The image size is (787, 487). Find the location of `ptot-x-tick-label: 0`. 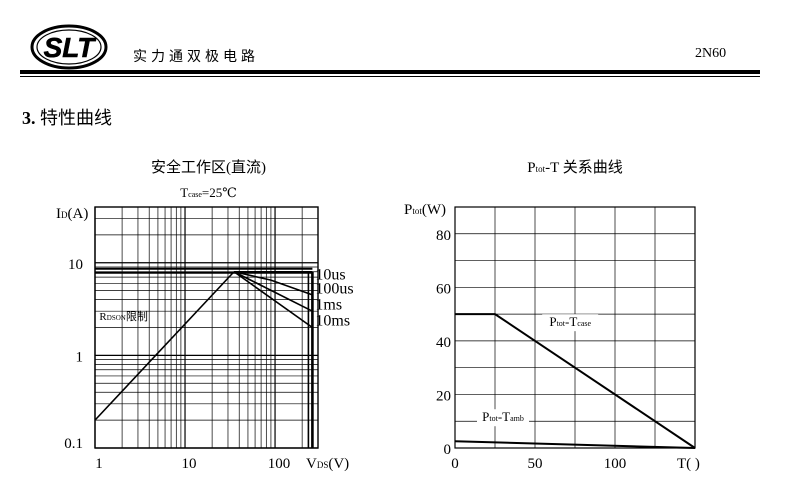

ptot-x-tick-label: 0 is located at coordinates (455, 464).